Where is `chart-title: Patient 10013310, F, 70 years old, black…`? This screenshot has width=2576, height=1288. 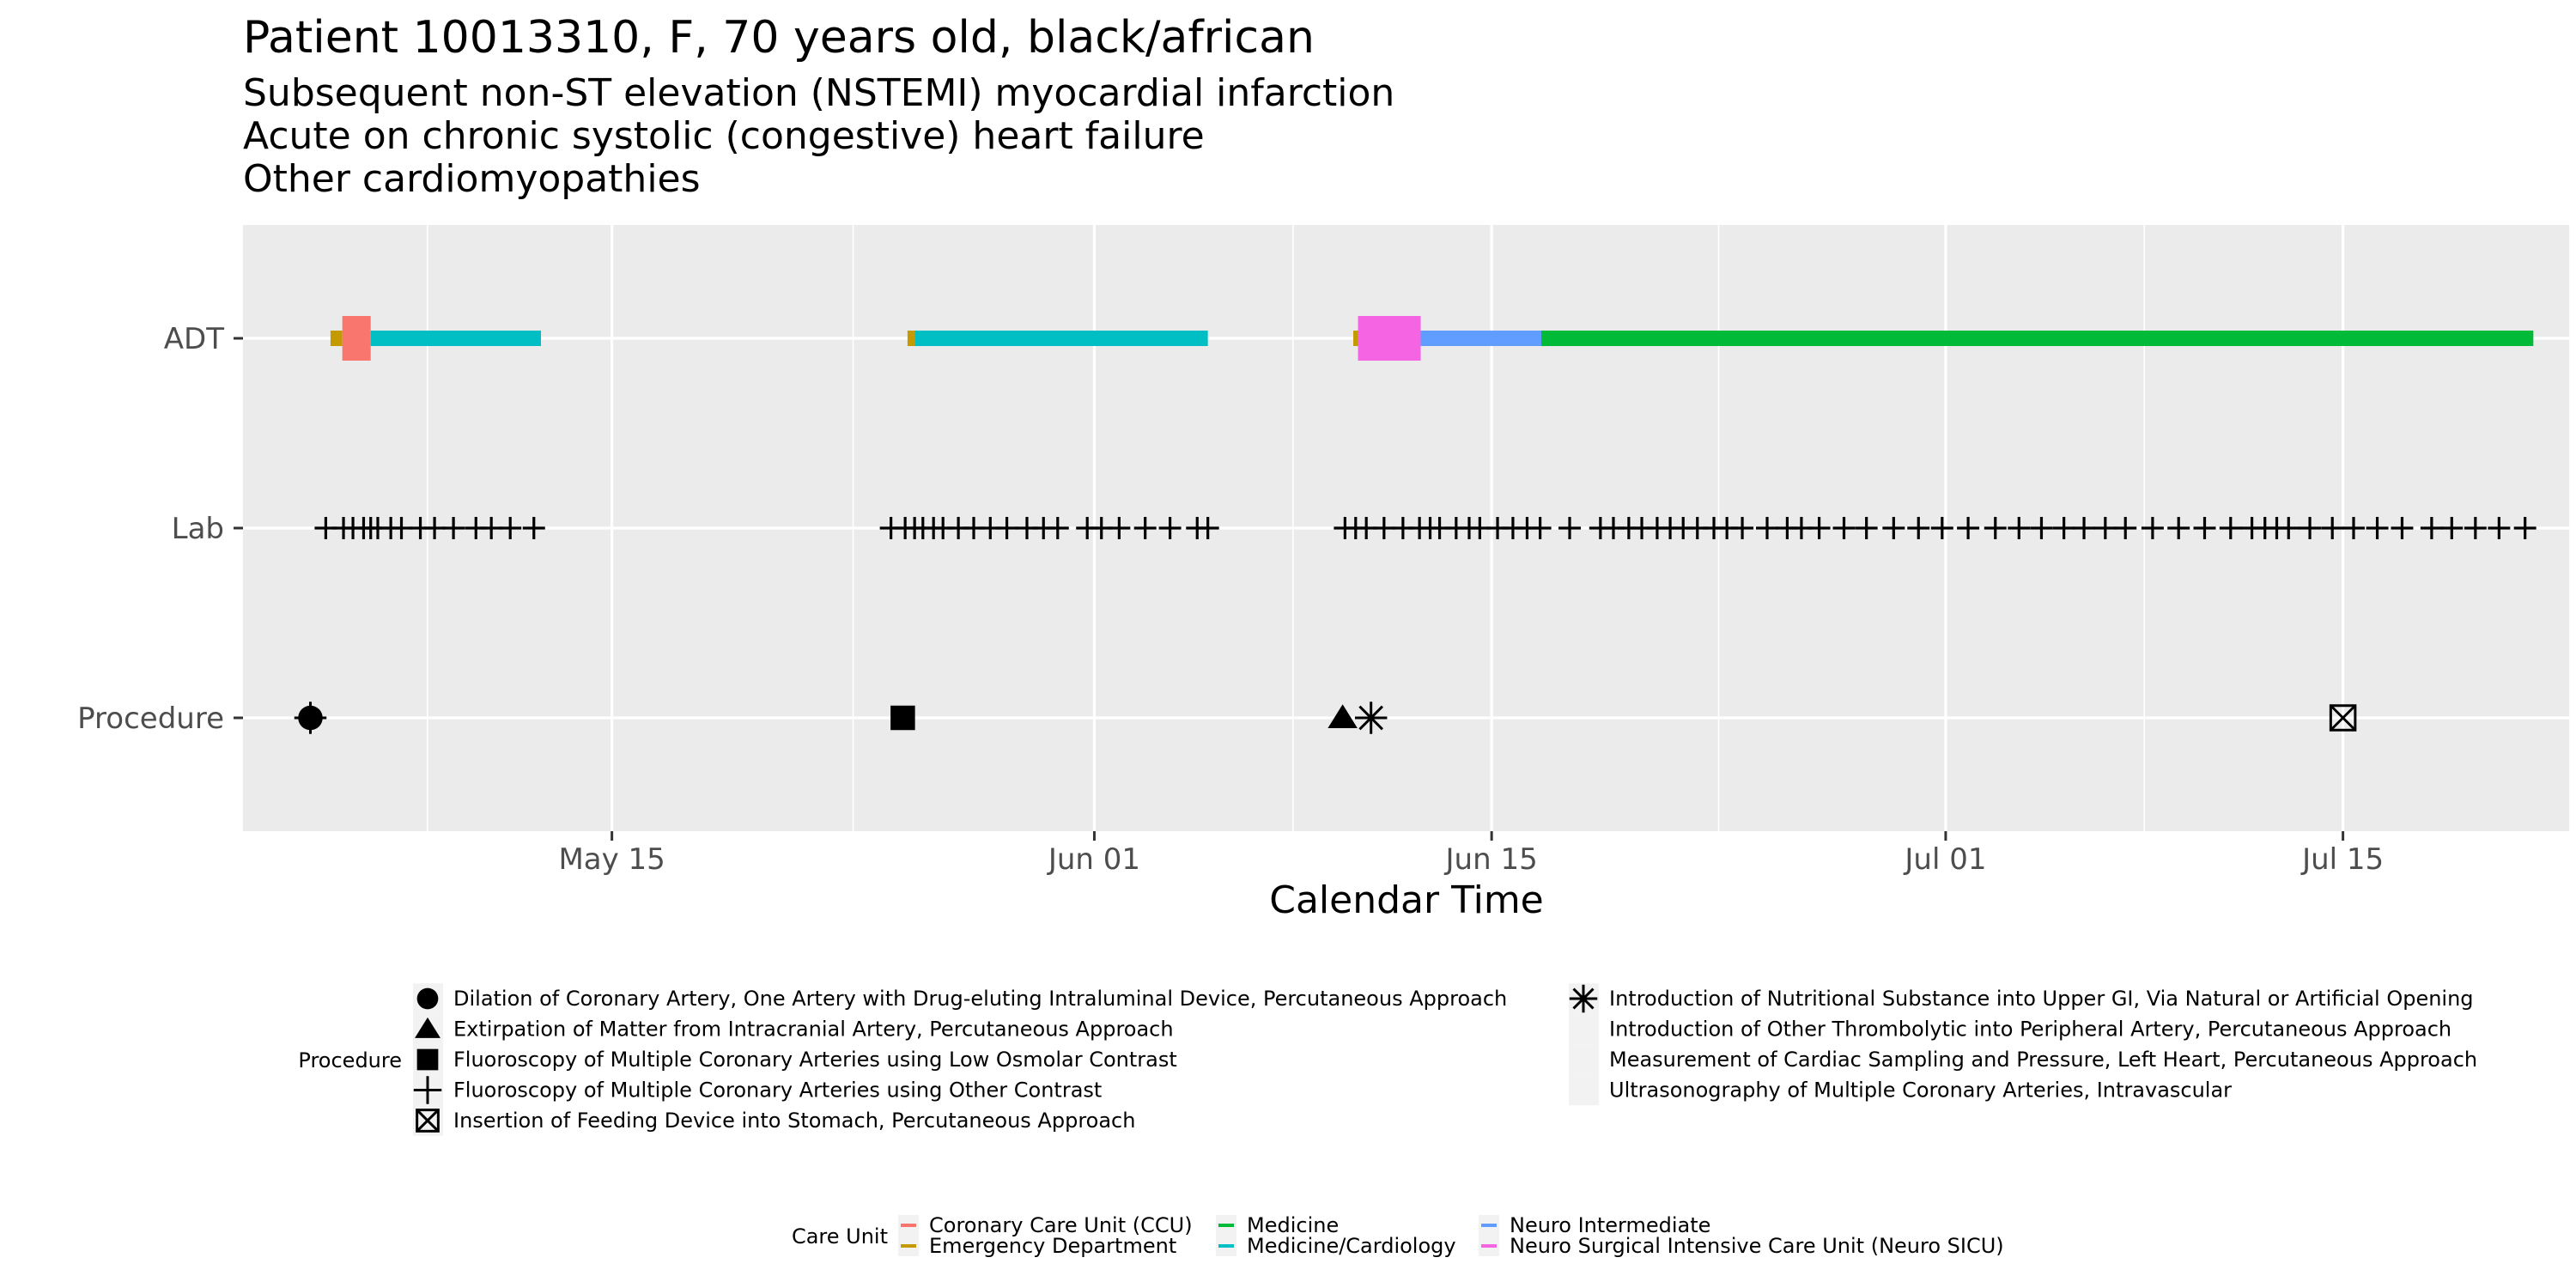
chart-title: Patient 10013310, F, 70 years old, black… is located at coordinates (779, 38).